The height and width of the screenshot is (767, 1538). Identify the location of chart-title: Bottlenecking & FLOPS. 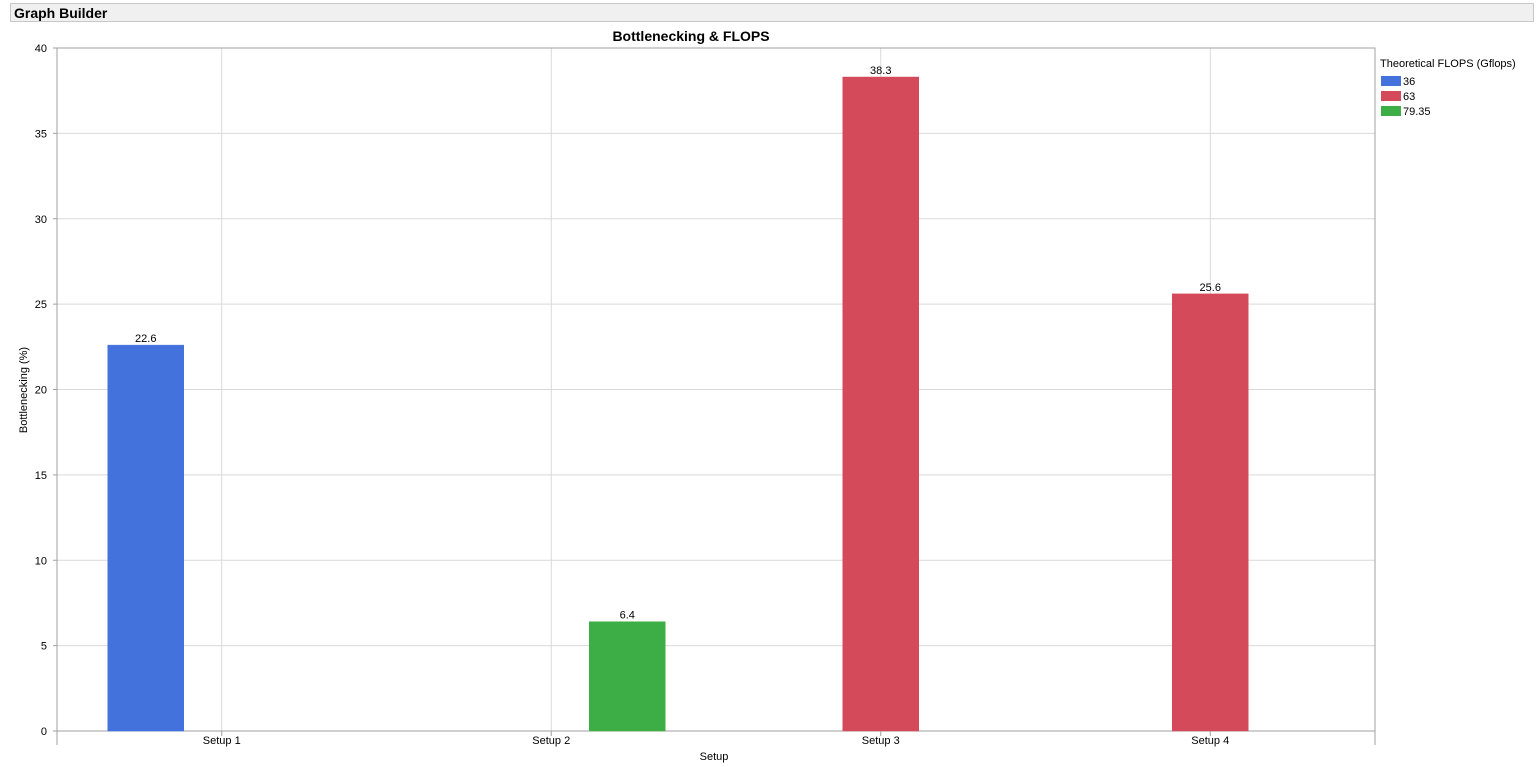
(690, 36).